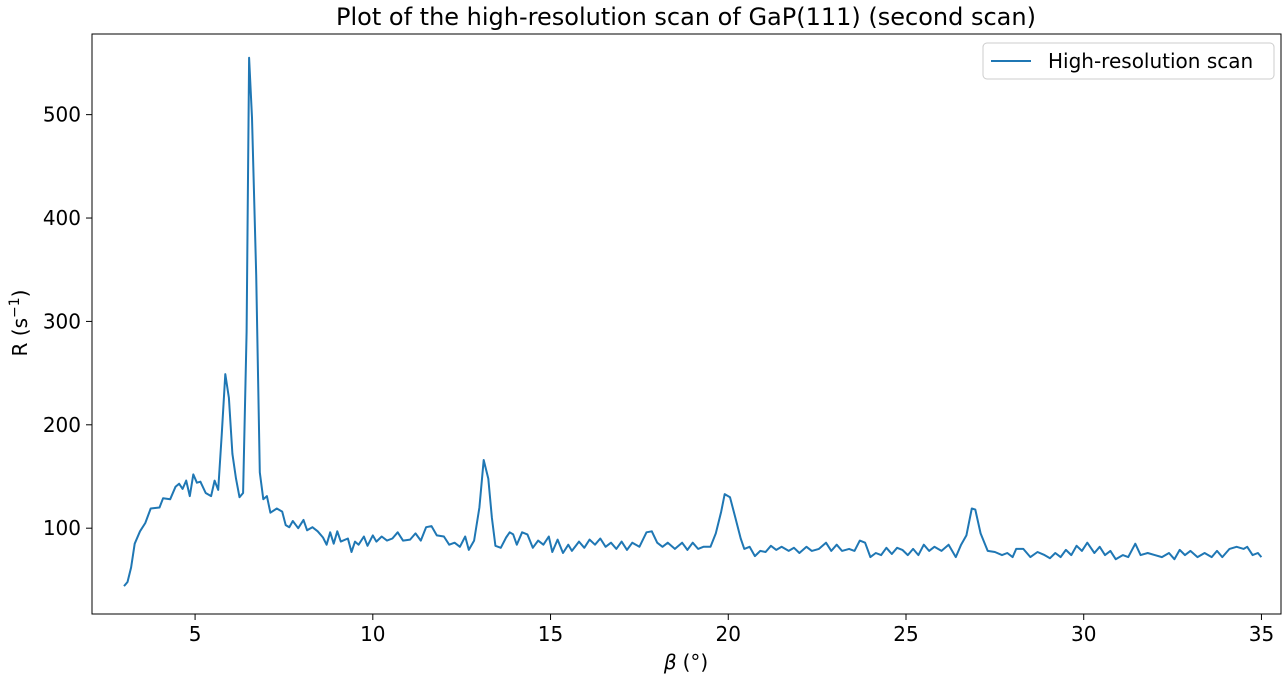  What do you see at coordinates (905, 634) in the screenshot?
I see `x-tick-label: 25` at bounding box center [905, 634].